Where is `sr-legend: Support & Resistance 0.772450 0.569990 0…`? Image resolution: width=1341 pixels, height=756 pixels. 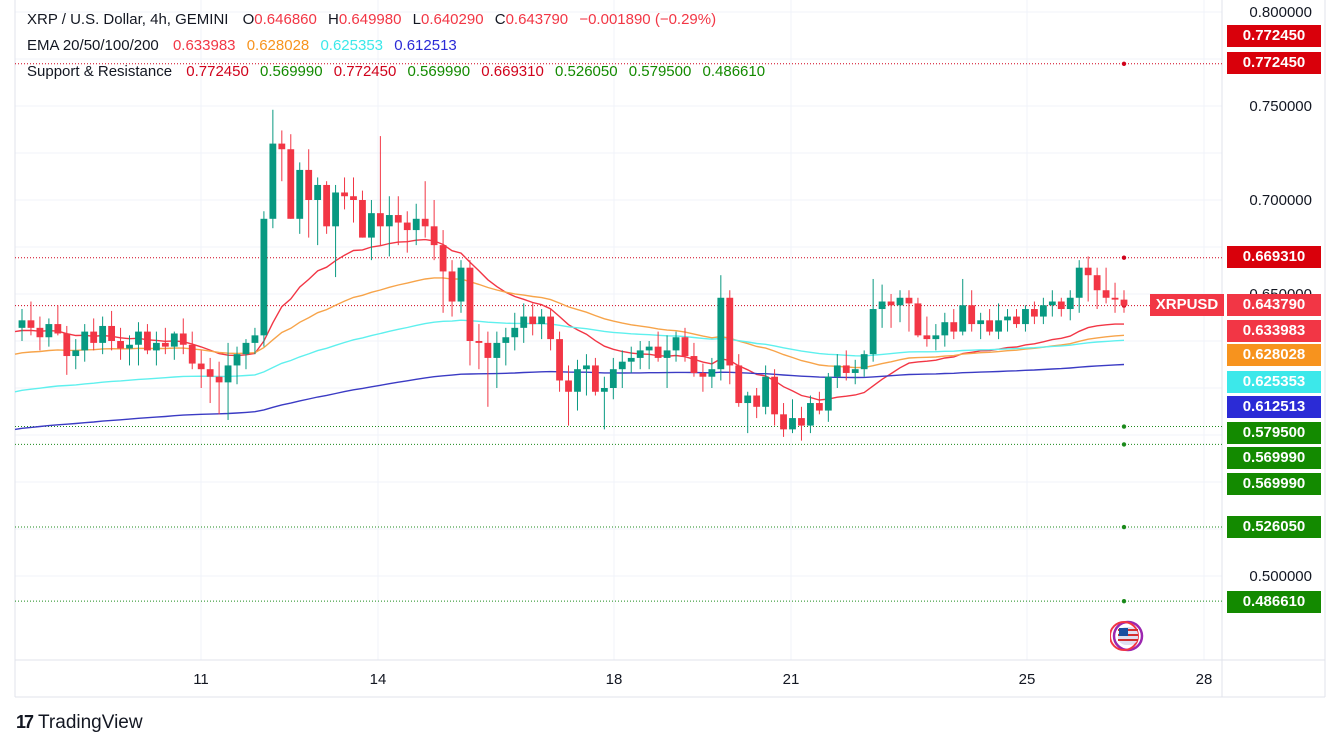
sr-legend: Support & Resistance 0.772450 0.569990 0… is located at coordinates (399, 72).